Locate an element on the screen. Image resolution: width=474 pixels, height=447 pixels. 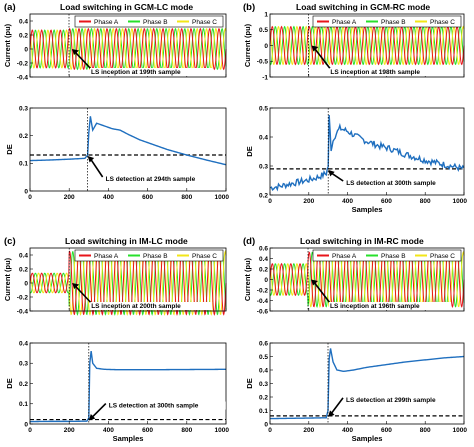
de-plot-area is located at coordinates (367, 383).